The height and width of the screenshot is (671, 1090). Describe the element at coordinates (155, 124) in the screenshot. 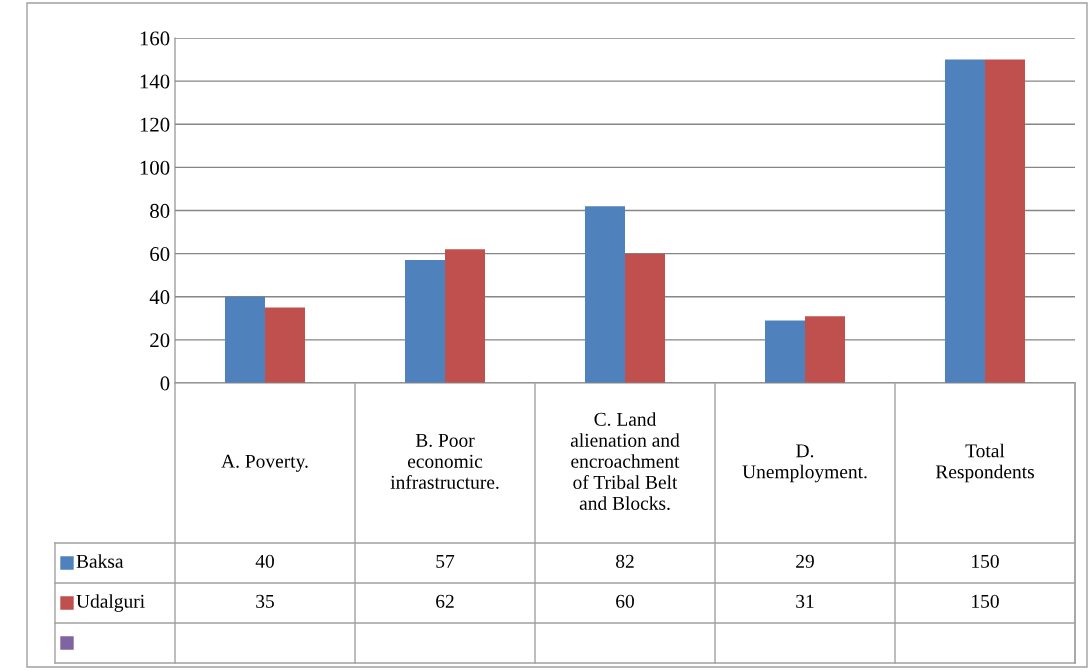

I see `y-tick-label: 120` at that location.